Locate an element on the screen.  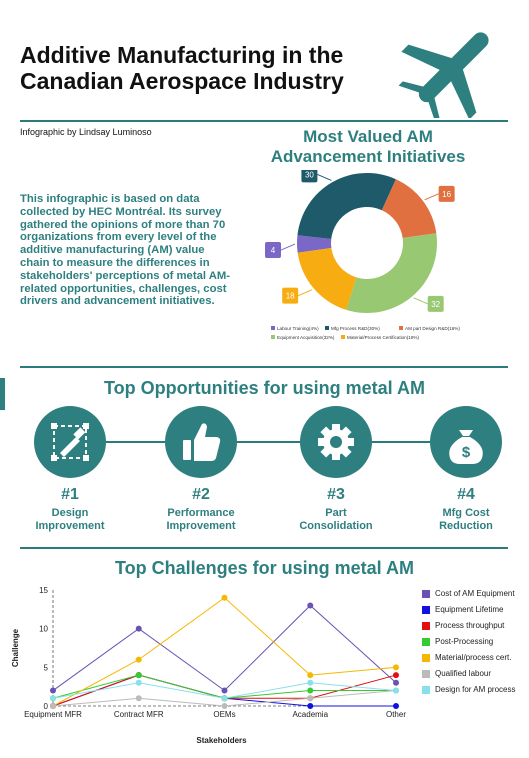
legend-entry: Post-Processing is located at coordinates (474, 645).